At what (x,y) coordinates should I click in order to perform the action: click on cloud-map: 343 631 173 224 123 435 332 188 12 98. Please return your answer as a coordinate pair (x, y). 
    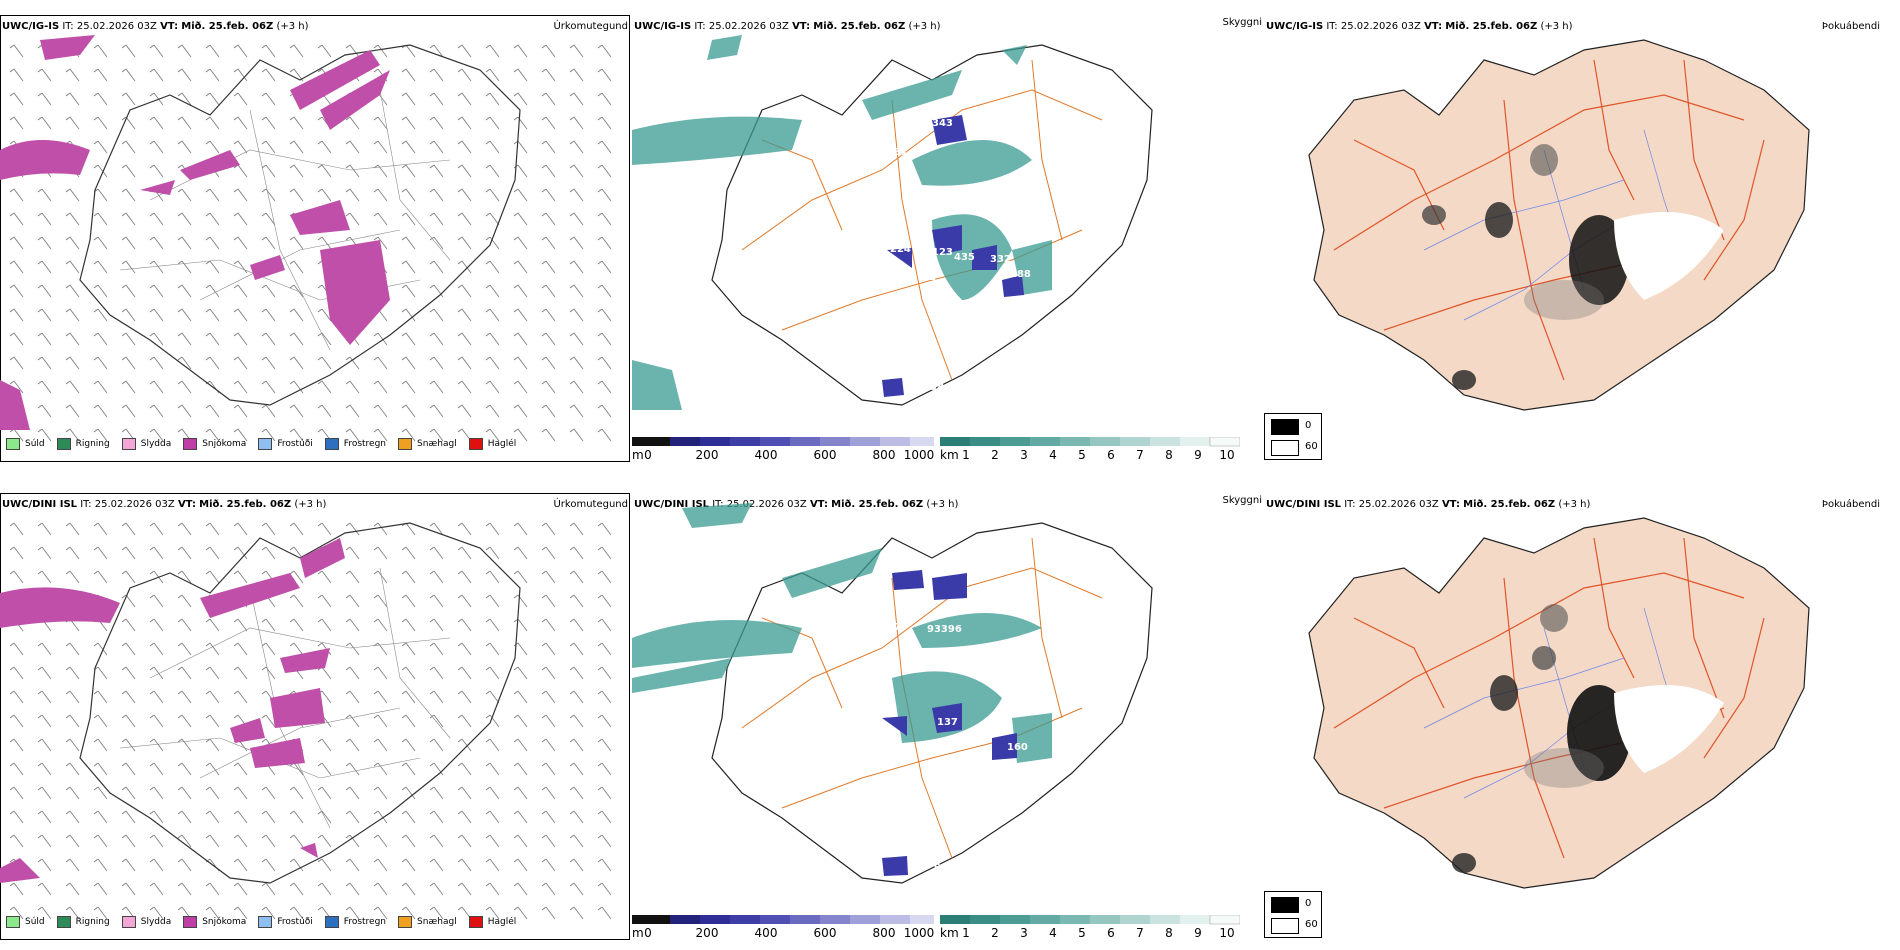
    Looking at the image, I should click on (892, 222).